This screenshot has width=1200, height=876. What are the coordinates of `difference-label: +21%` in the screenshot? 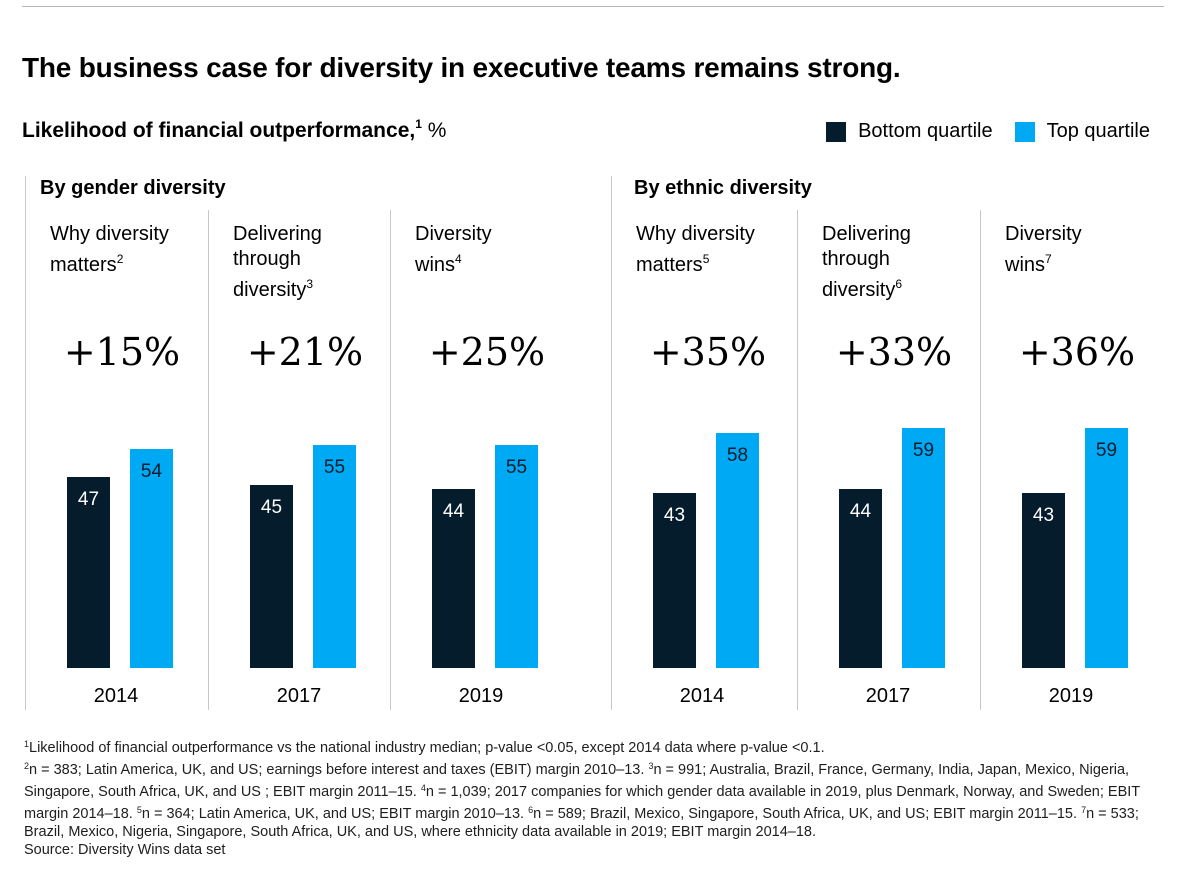 It's located at (305, 352).